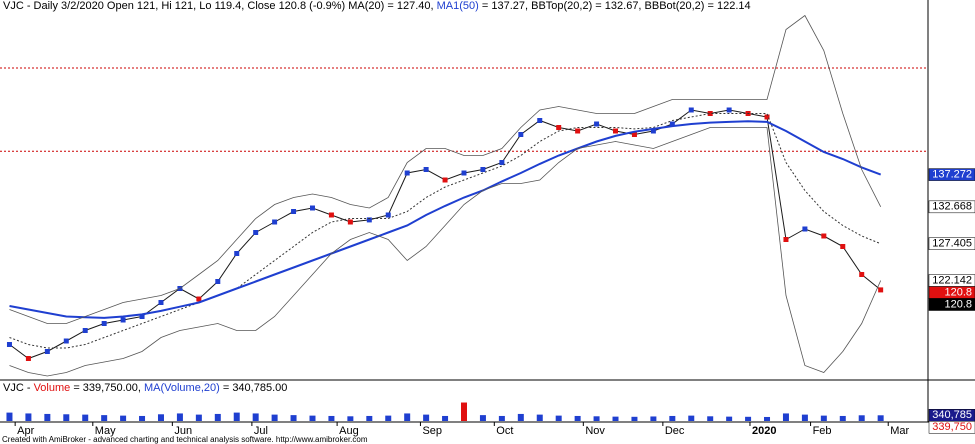 The width and height of the screenshot is (975, 444). What do you see at coordinates (822, 431) in the screenshot?
I see `x-tick-label: Feb` at bounding box center [822, 431].